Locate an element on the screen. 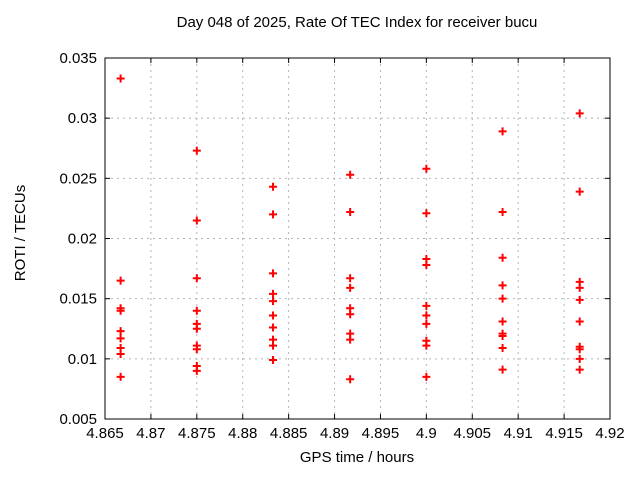 The height and width of the screenshot is (480, 640). y-tick-label: 0.02 is located at coordinates (82, 239).